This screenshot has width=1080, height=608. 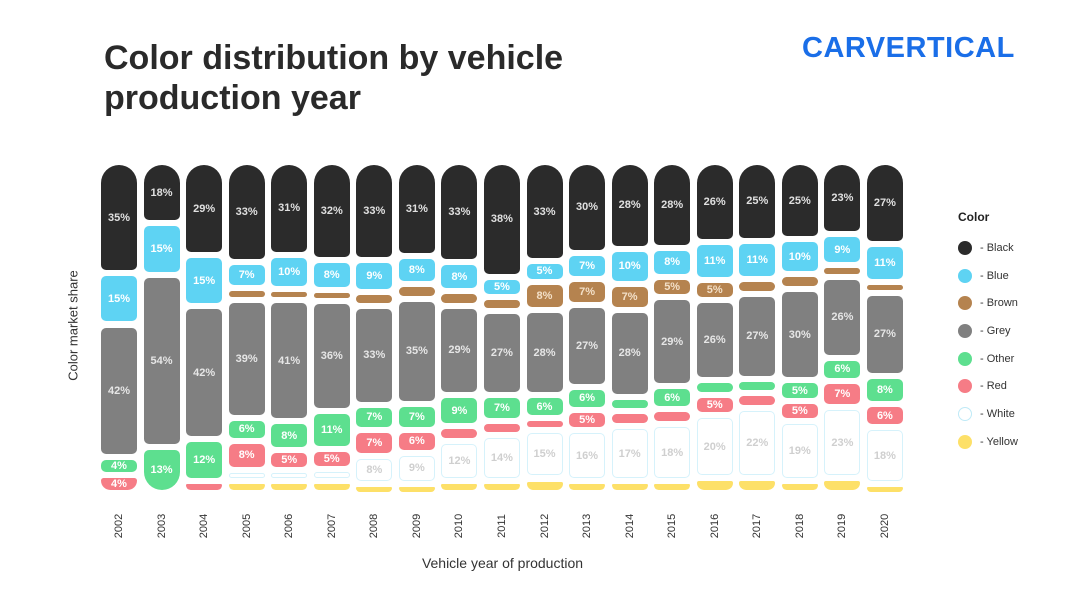 I want to click on data-label: 4%, so click(x=119, y=465).